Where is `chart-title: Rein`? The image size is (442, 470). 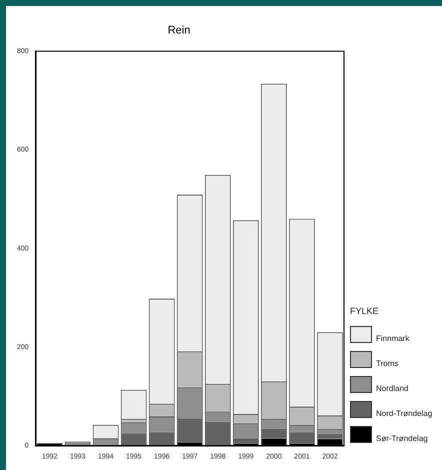 chart-title: Rein is located at coordinates (179, 30).